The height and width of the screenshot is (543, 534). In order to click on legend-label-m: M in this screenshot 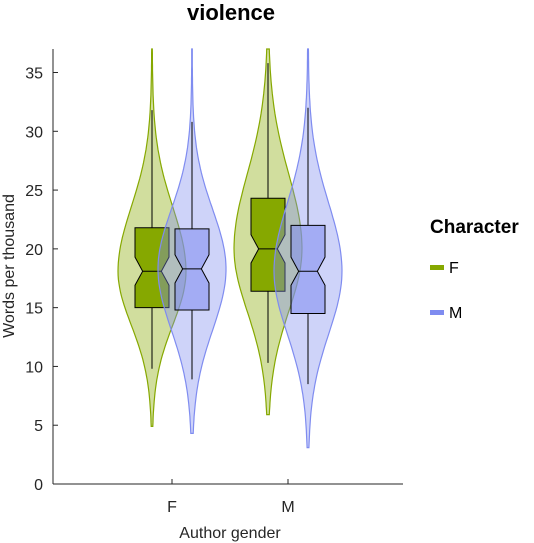, I will do `click(455, 313)`.